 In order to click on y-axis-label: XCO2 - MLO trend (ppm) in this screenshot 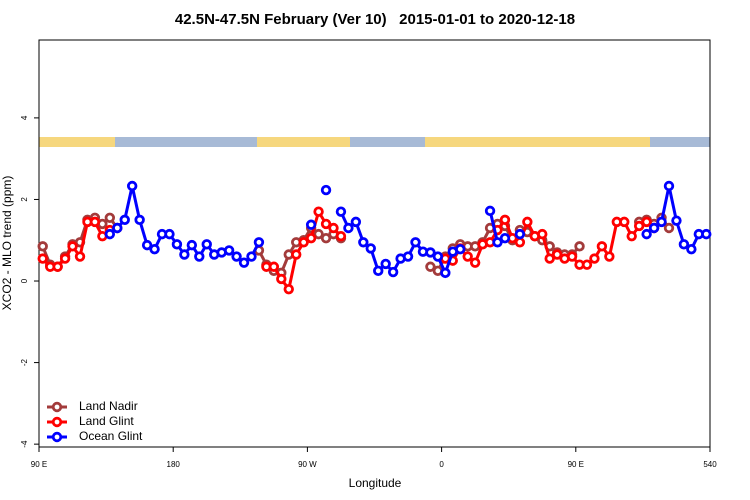, I will do `click(7, 243)`.